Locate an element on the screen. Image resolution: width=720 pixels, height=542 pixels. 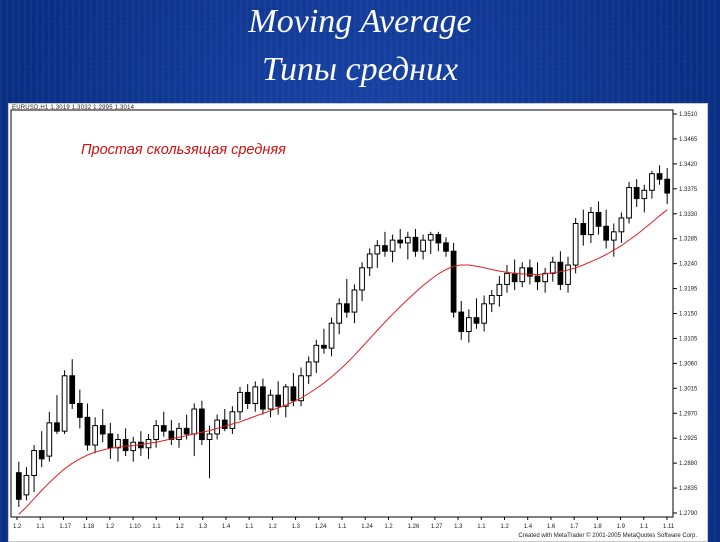
price-axis-label: 1.2925 is located at coordinates (688, 439).